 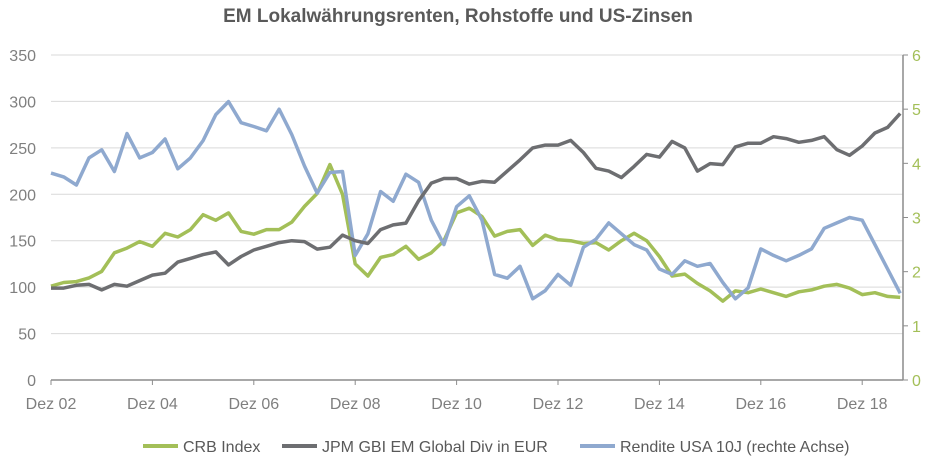 I want to click on x-tick-label: Dez 10, so click(x=456, y=404).